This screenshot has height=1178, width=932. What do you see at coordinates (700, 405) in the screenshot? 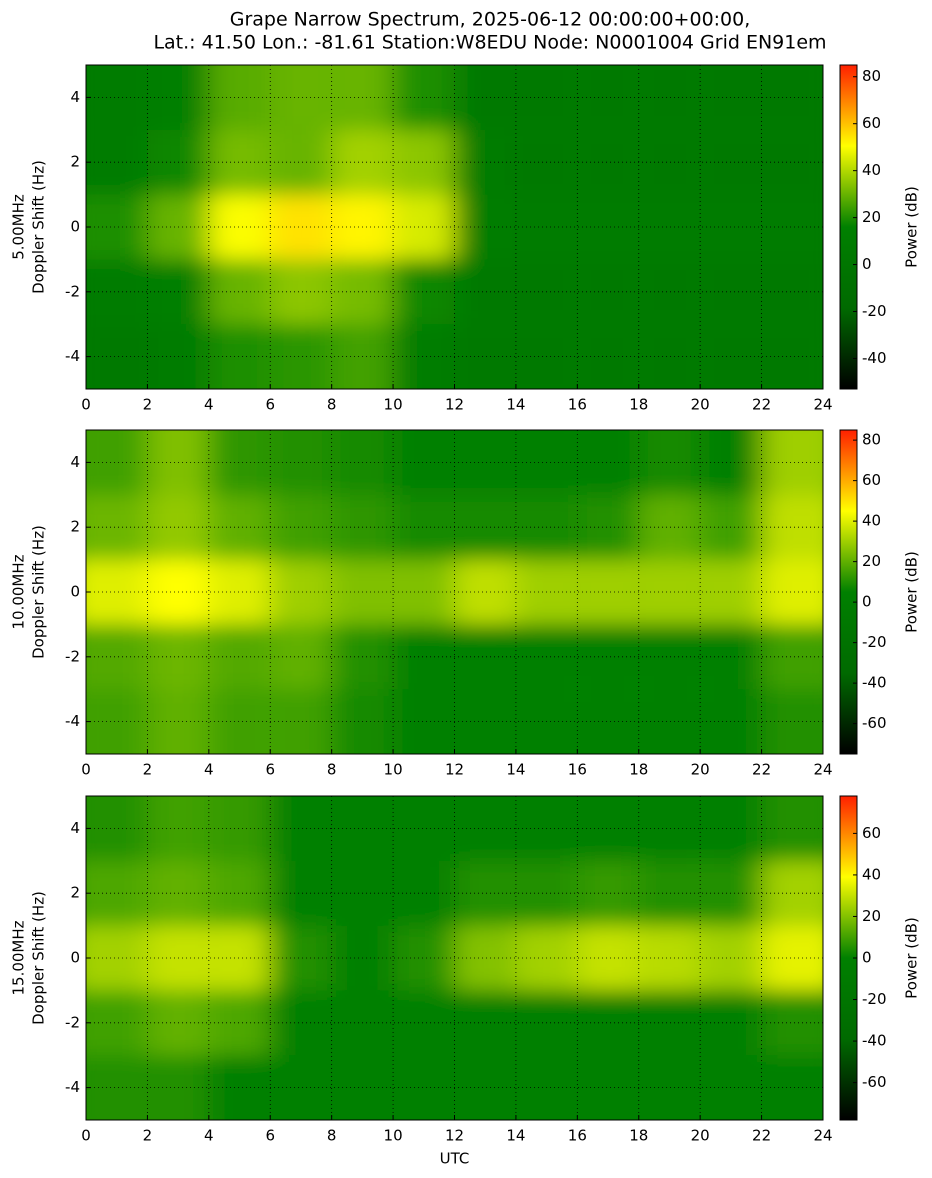
I see `x-tick-label: 20` at bounding box center [700, 405].